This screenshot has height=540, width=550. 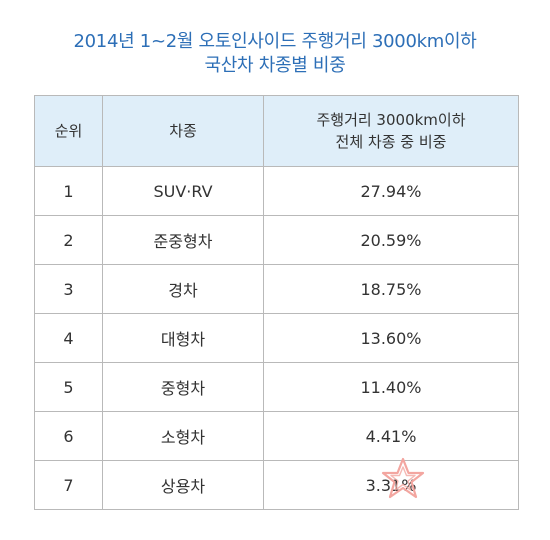 What do you see at coordinates (68, 289) in the screenshot?
I see `rank-cell: 3` at bounding box center [68, 289].